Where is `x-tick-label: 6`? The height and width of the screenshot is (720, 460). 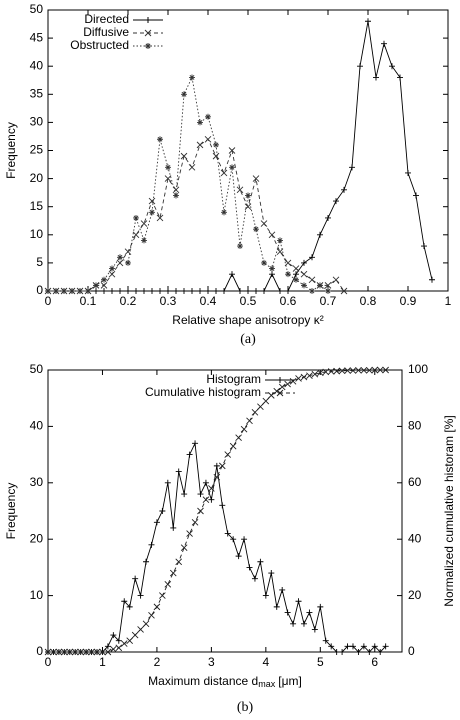
x-tick-label: 6 is located at coordinates (374, 662).